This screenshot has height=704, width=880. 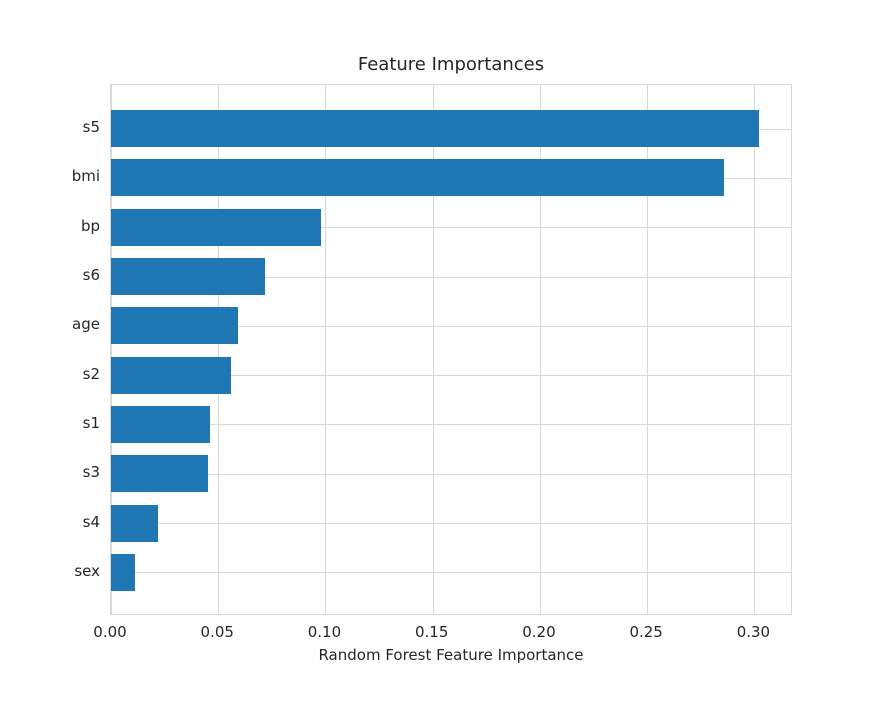 What do you see at coordinates (123, 572) in the screenshot?
I see `bar-sex` at bounding box center [123, 572].